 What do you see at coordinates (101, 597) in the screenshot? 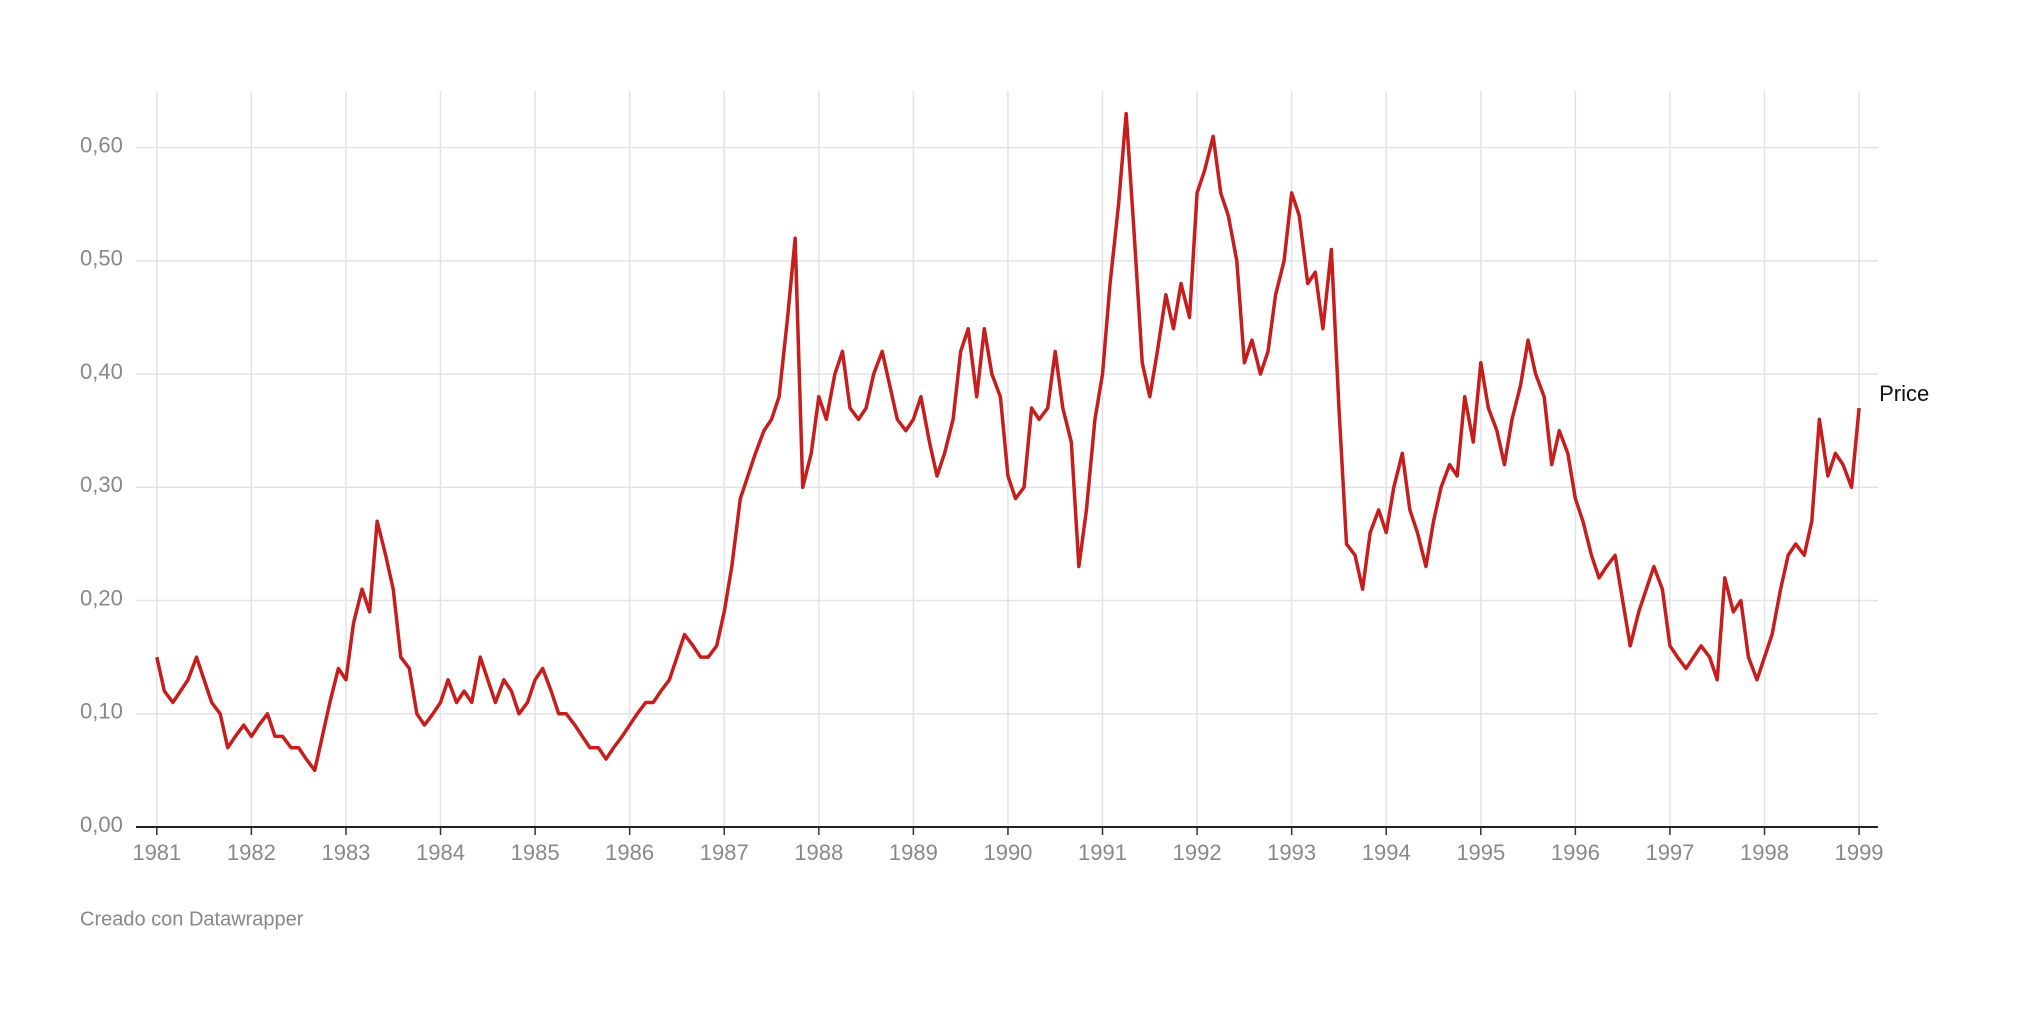
I see `y-tick-label: 0,20` at bounding box center [101, 597].